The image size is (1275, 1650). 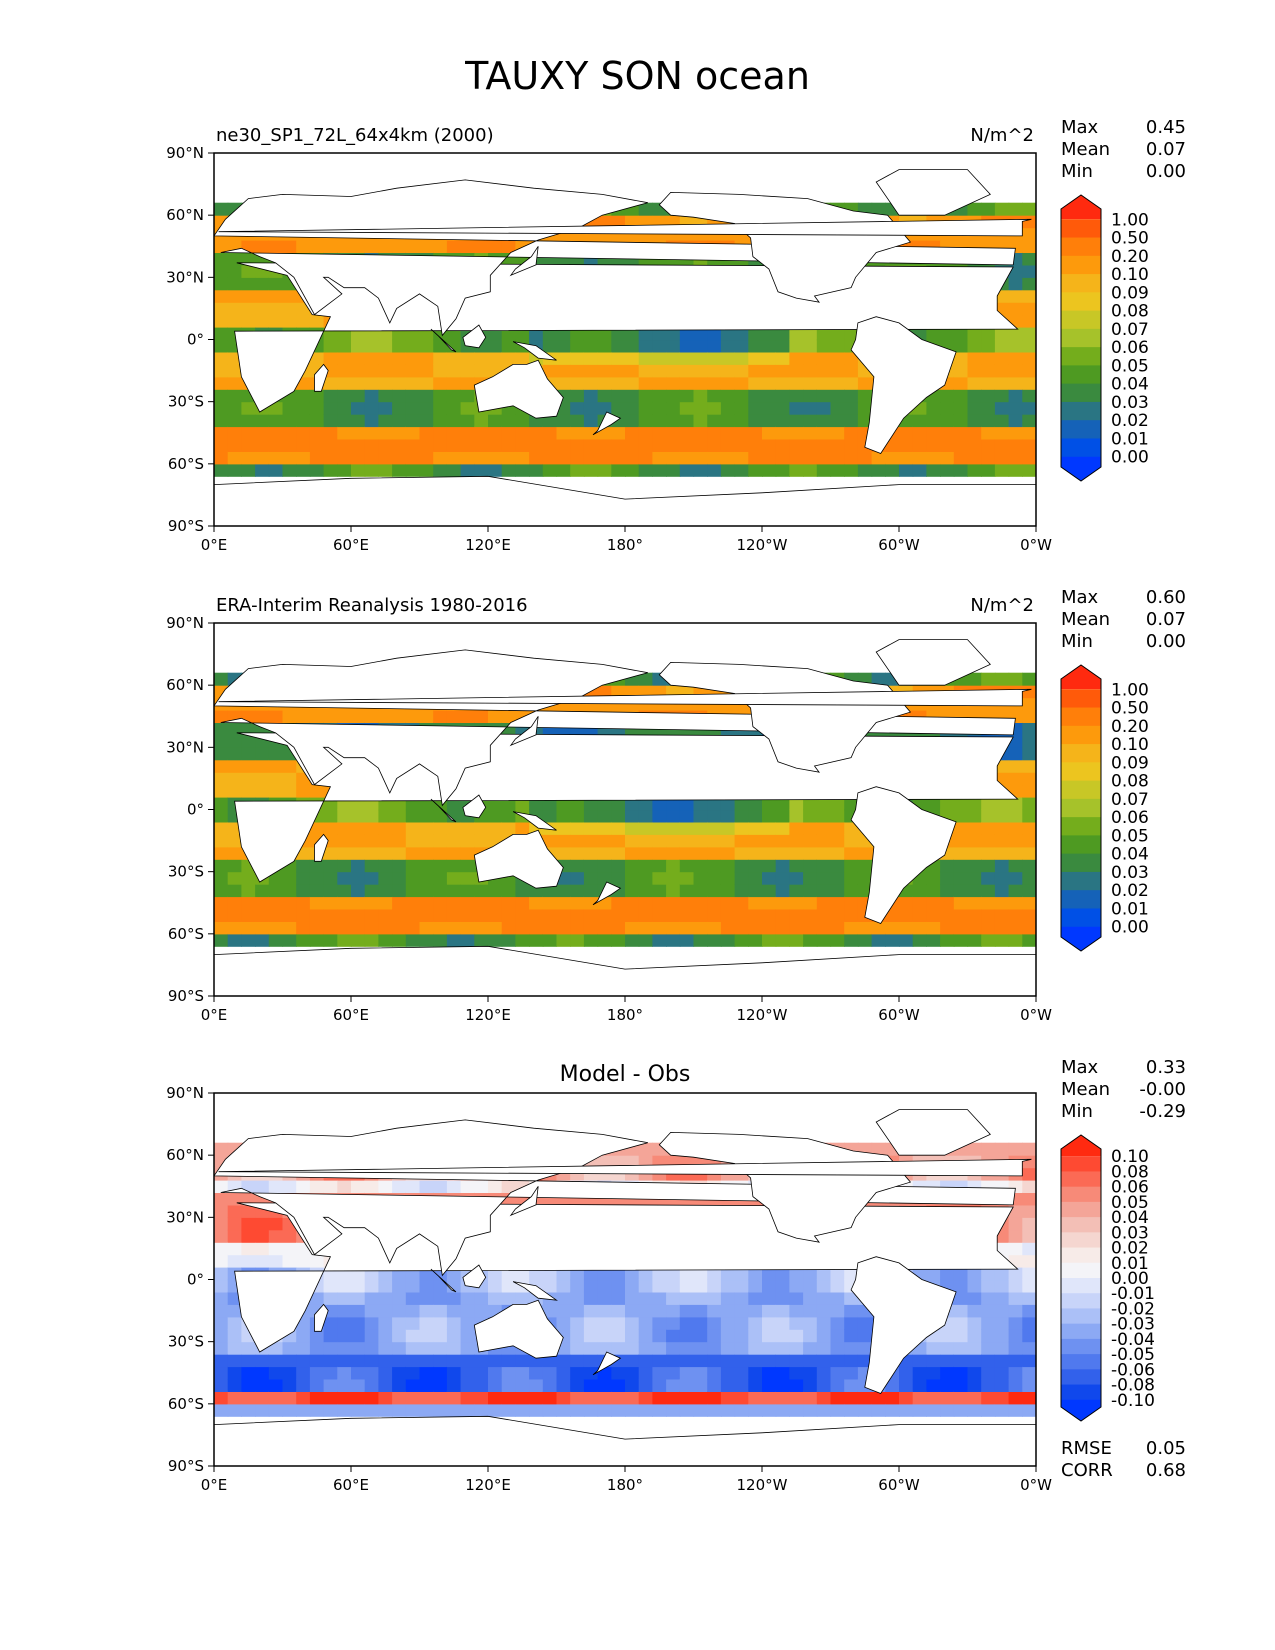 What do you see at coordinates (625, 1015) in the screenshot?
I see `x-tick-label: 180°` at bounding box center [625, 1015].